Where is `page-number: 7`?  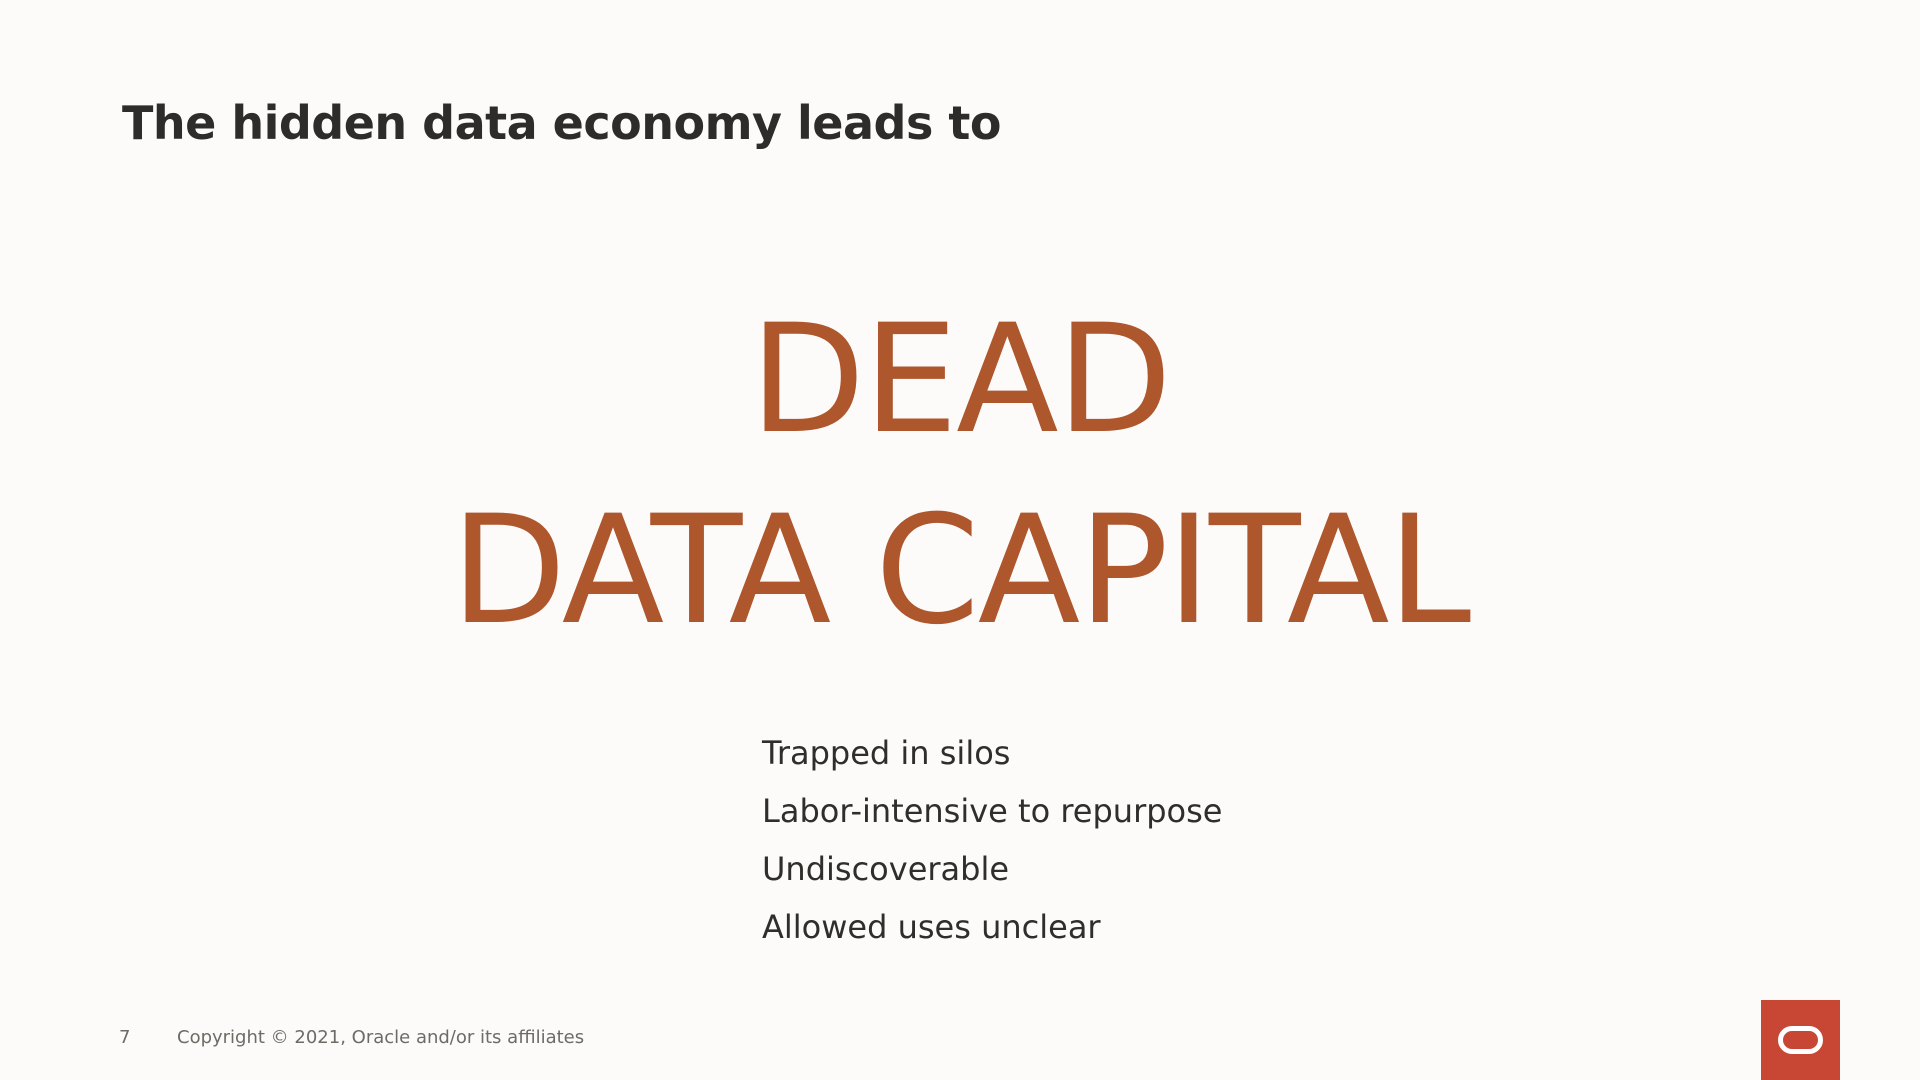 page-number: 7 is located at coordinates (125, 1037).